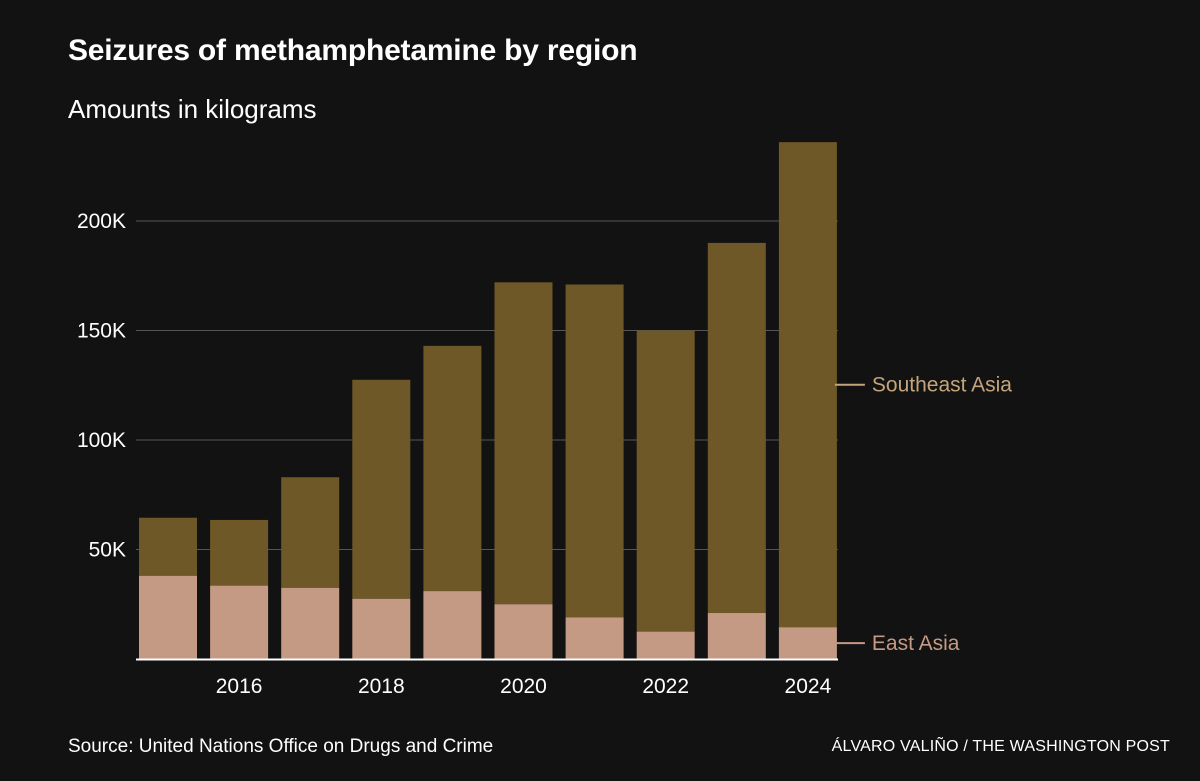  What do you see at coordinates (665, 645) in the screenshot?
I see `bar-east-asia-2022` at bounding box center [665, 645].